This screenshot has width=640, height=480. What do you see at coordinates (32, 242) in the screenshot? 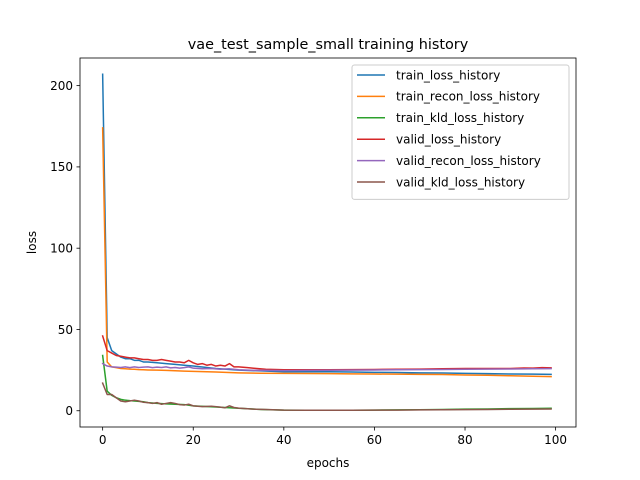
I see `y-axis-label: loss` at bounding box center [32, 242].